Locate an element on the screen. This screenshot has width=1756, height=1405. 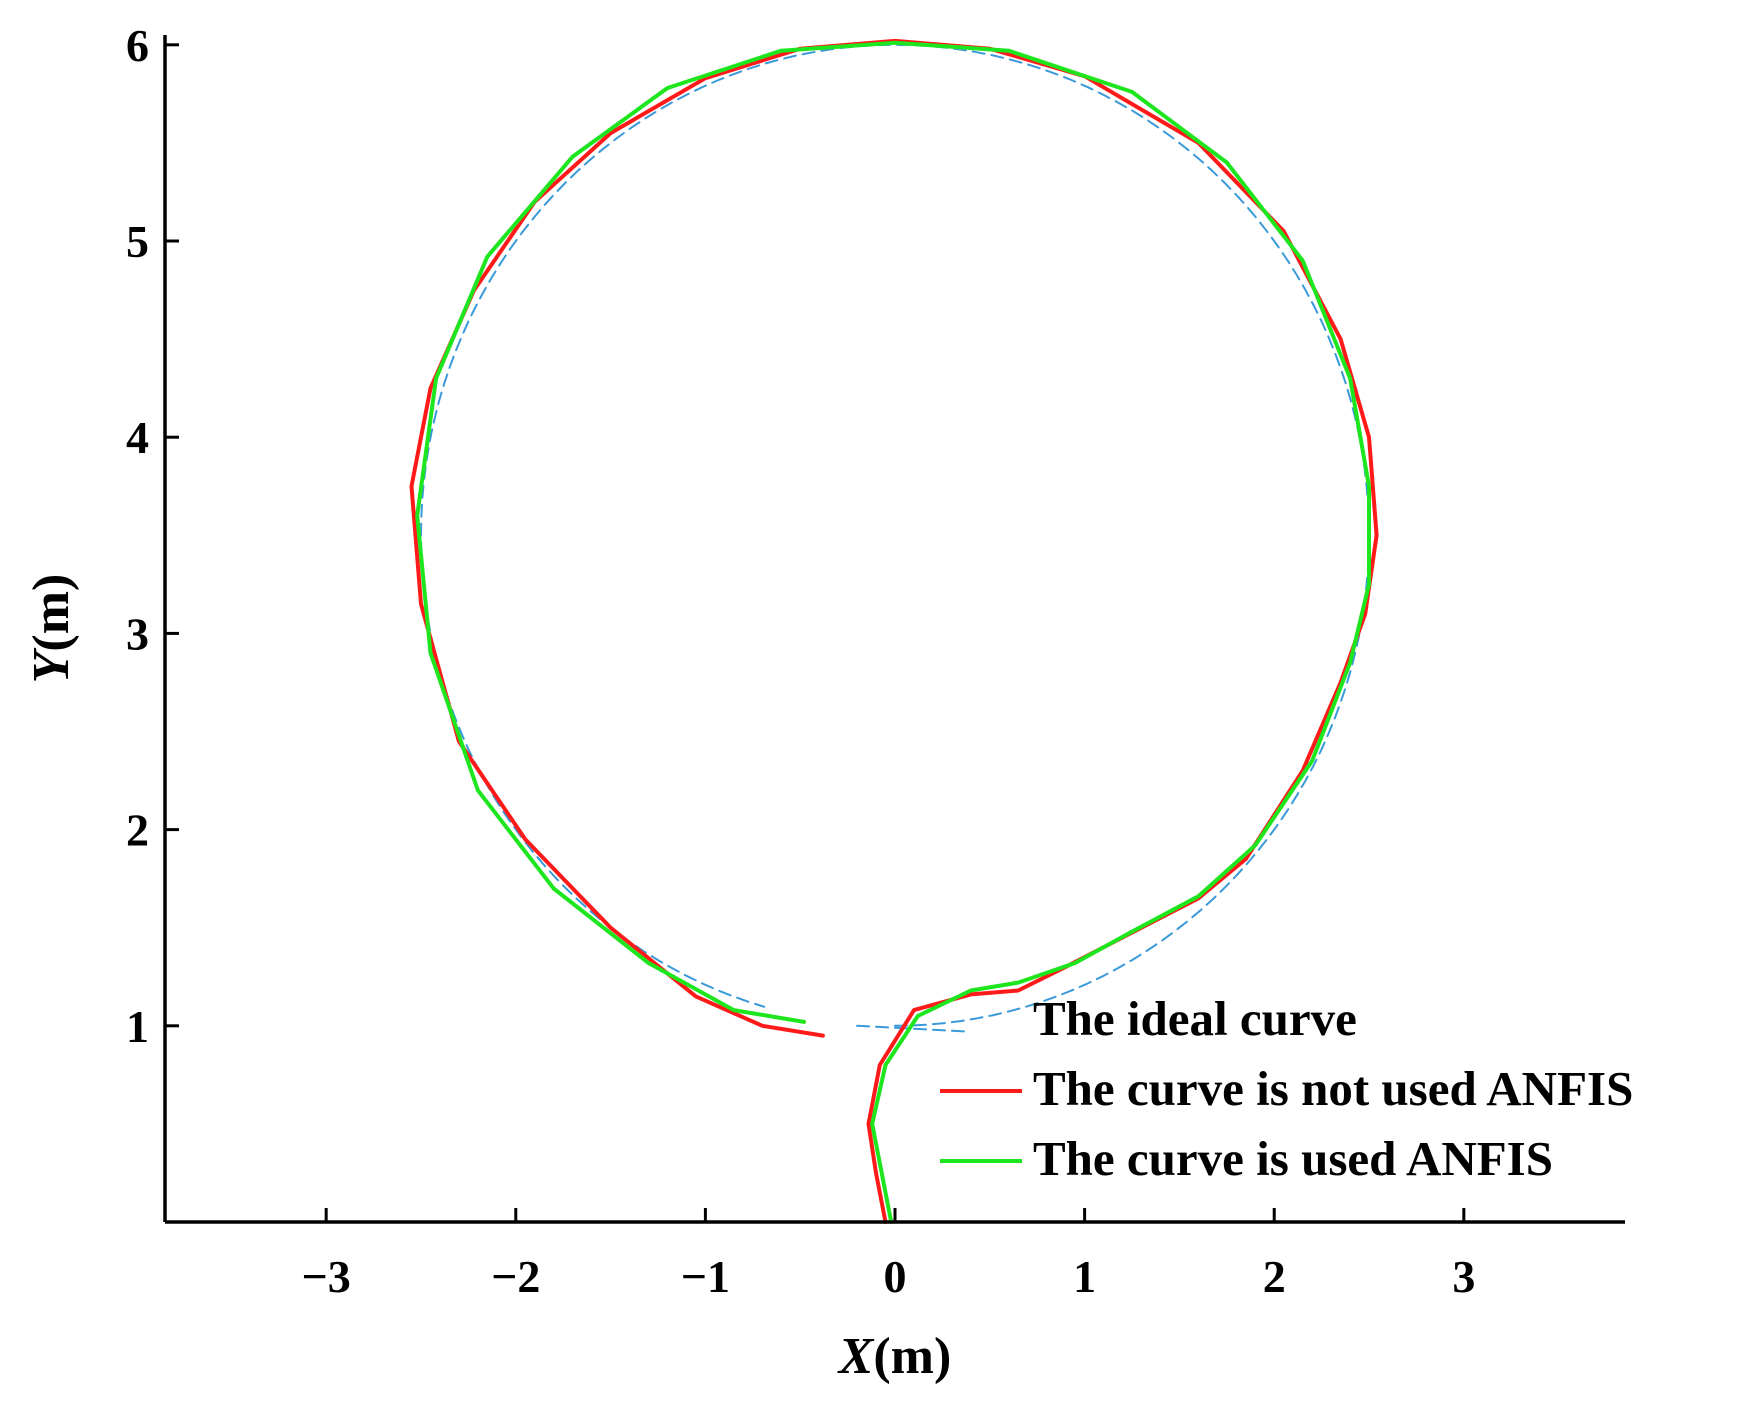
x-tick-label: −3 is located at coordinates (326, 1276).